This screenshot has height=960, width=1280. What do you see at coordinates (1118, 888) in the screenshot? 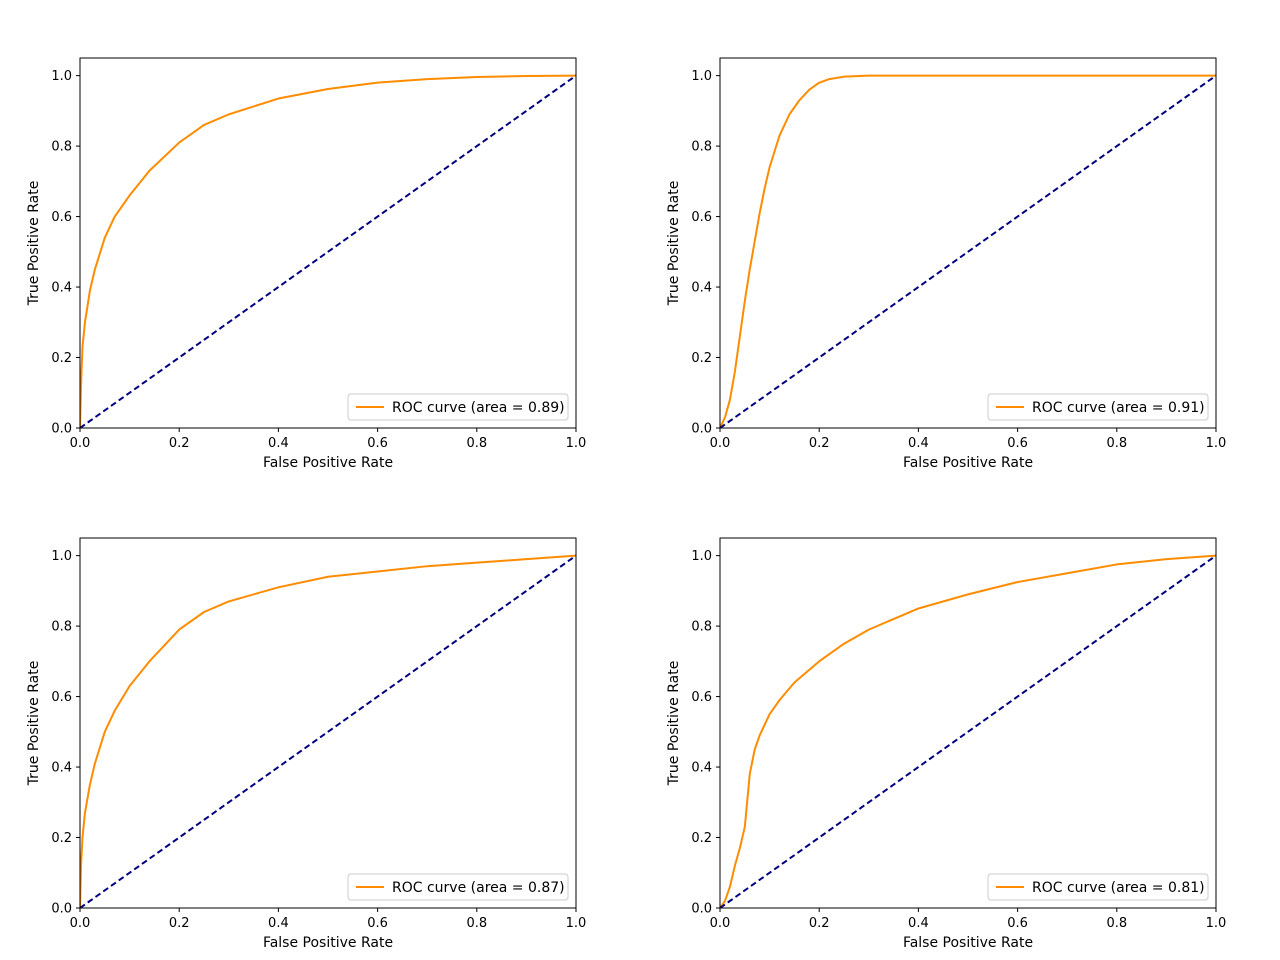
I see `legend-label: ROC curve (area = 0.81)` at bounding box center [1118, 888].